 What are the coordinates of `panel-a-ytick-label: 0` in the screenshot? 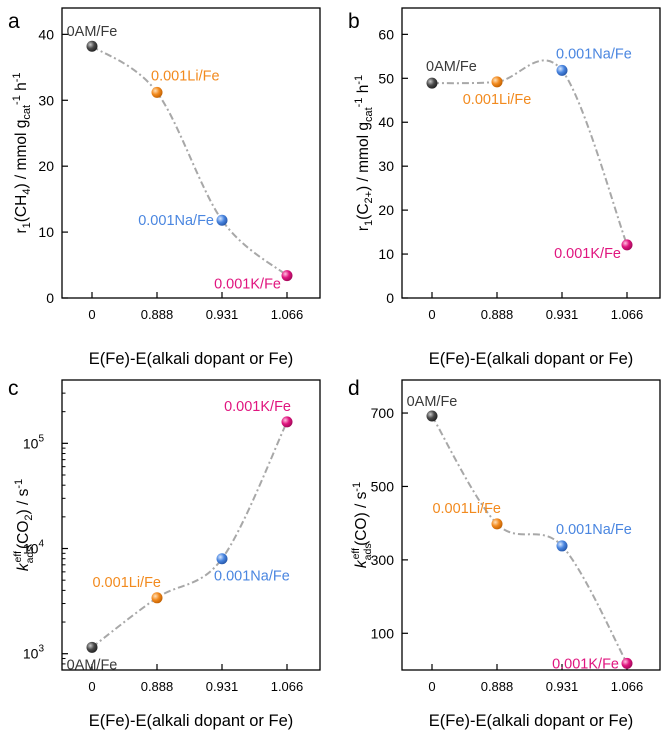 It's located at (50, 298).